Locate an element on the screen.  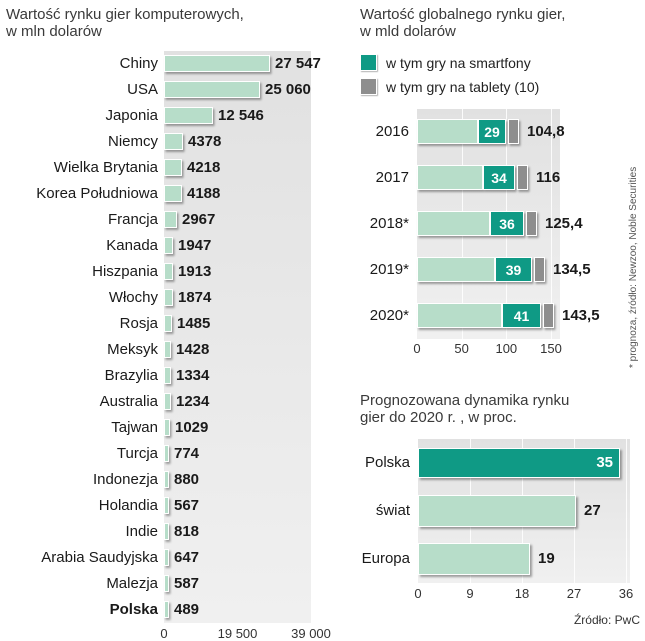
bar-row: USA 25 060 is located at coordinates (181, 90).